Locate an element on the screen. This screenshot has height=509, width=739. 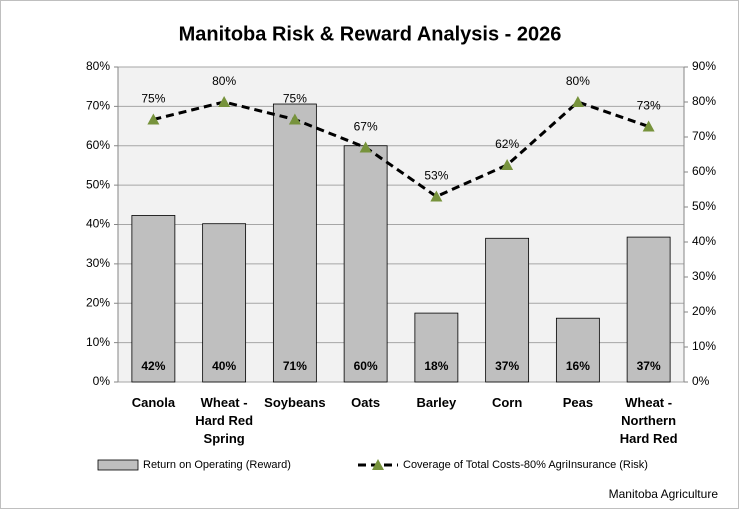
y2-tick-label: 50% is located at coordinates (704, 206).